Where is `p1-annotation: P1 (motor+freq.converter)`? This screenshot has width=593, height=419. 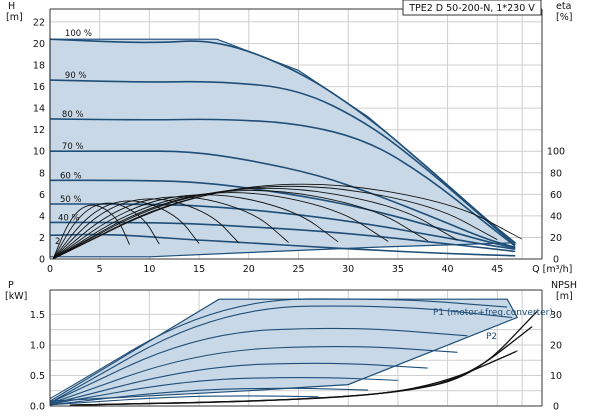 p1-annotation: P1 (motor+freq.converter) is located at coordinates (493, 313).